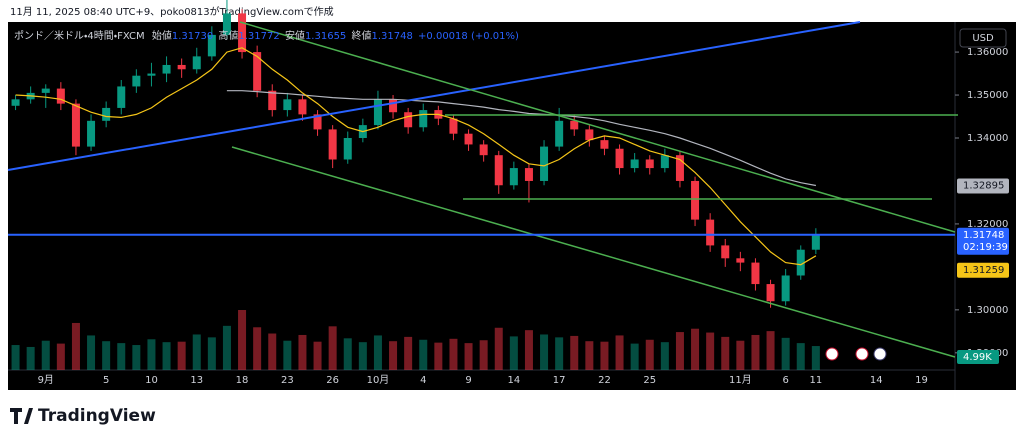 This screenshot has height=441, width=1024. Describe the element at coordinates (242, 380) in the screenshot. I see `x-tick-label: 18` at that location.